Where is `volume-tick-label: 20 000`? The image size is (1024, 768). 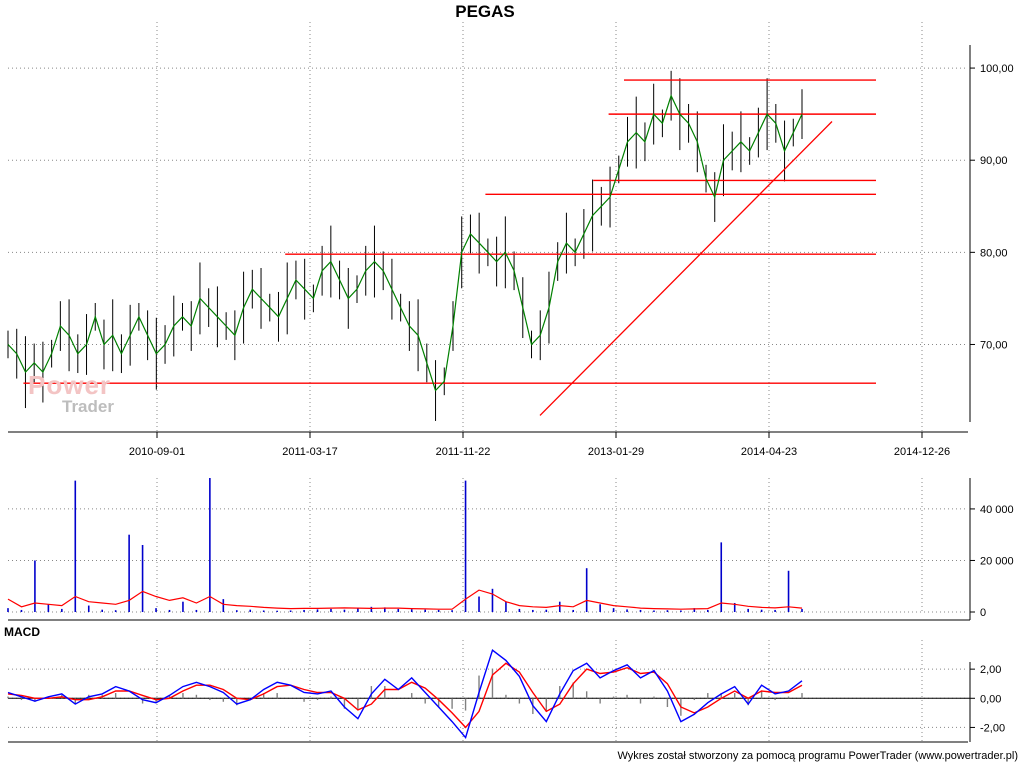
volume-tick-label: 20 000 is located at coordinates (997, 561).